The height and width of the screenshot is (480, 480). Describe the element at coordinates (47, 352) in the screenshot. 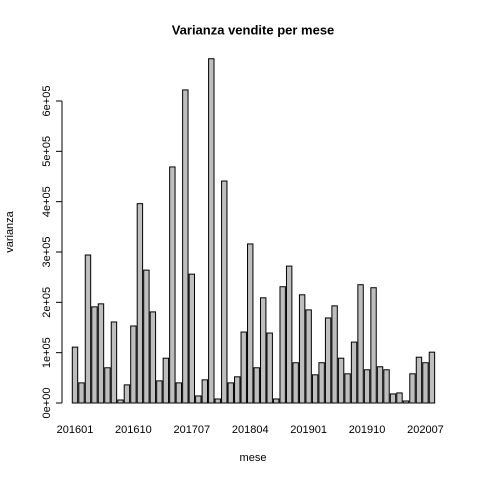

I see `y-tick-label: 1e+05` at that location.